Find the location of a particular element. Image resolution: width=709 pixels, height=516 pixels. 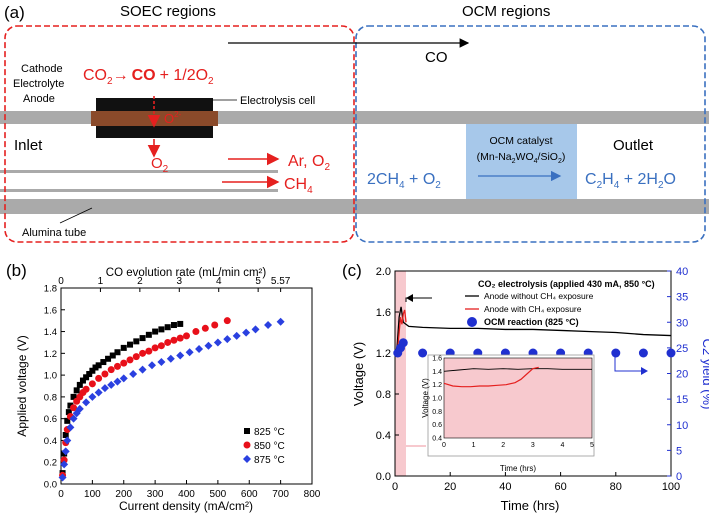

x-axis-label-b: Current density (mA/cm²) is located at coordinates (186, 506).